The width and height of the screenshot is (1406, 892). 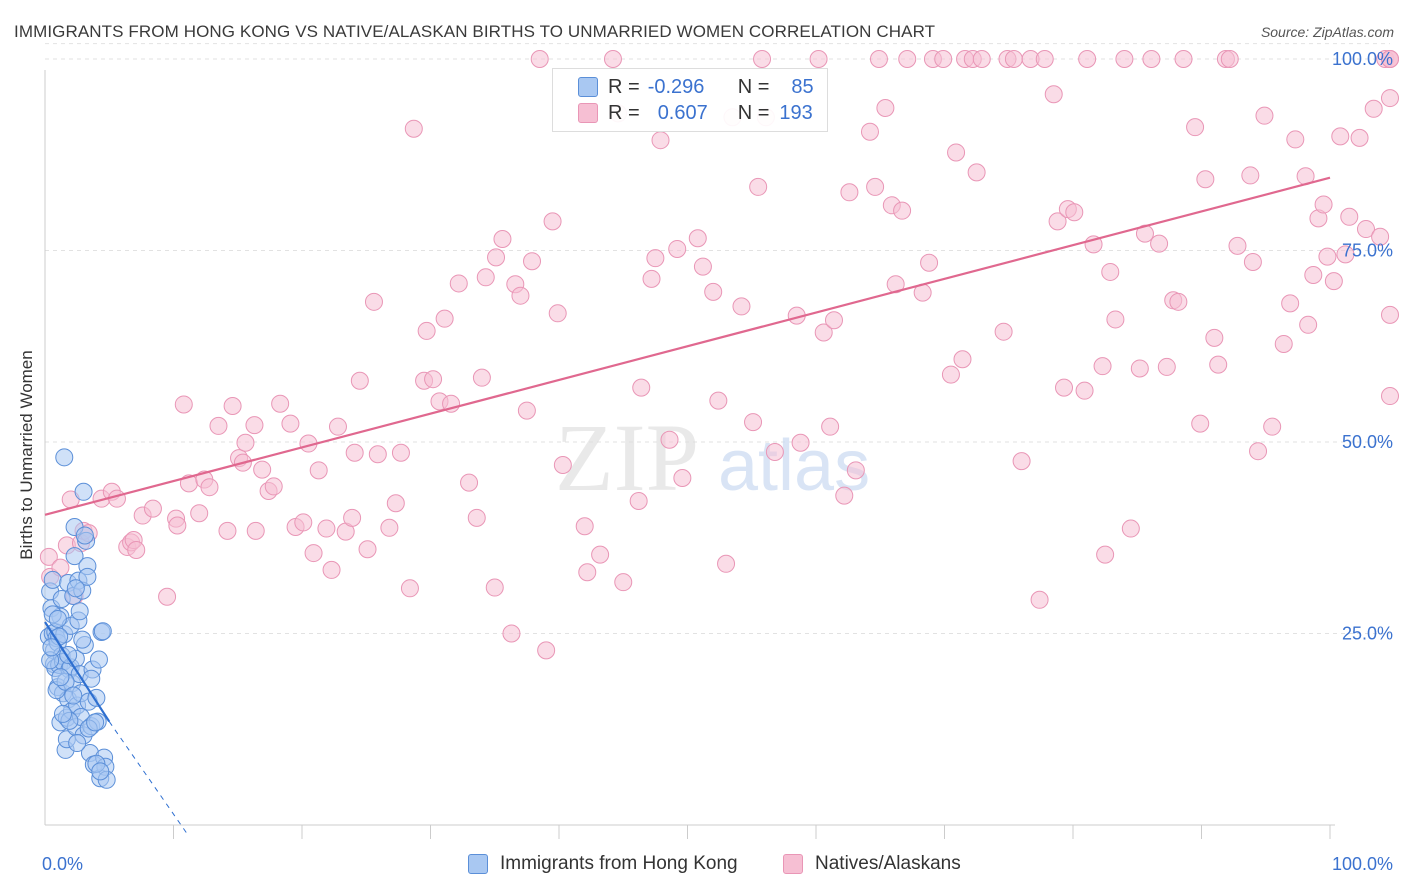 What do you see at coordinates (147, 777) in the screenshot?
I see `trend-line-hong-kong-extension` at bounding box center [147, 777].